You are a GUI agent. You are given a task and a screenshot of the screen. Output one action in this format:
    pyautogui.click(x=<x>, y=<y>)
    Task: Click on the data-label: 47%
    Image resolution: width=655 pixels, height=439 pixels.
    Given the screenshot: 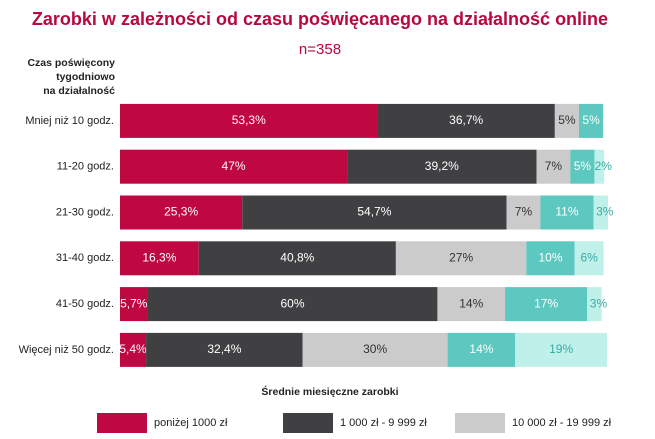 What is the action you would take?
    pyautogui.click(x=234, y=166)
    